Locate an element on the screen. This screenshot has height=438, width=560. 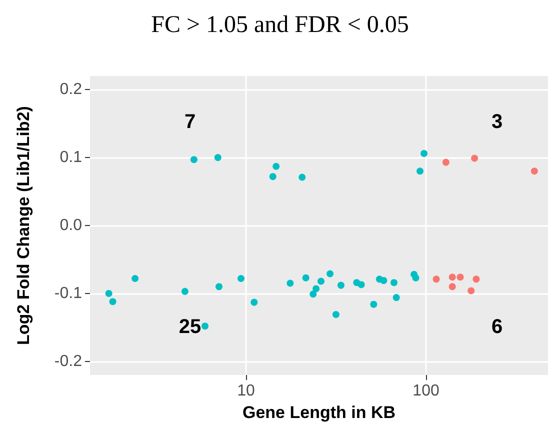
x-axis-title: Gene Length in KB is located at coordinates (319, 412).